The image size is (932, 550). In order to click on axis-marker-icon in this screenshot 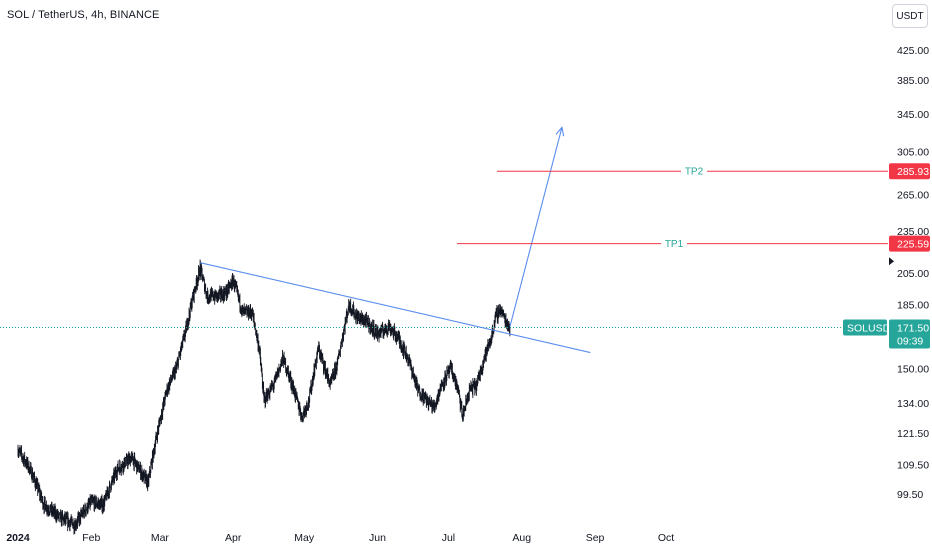, I will do `click(891, 261)`.